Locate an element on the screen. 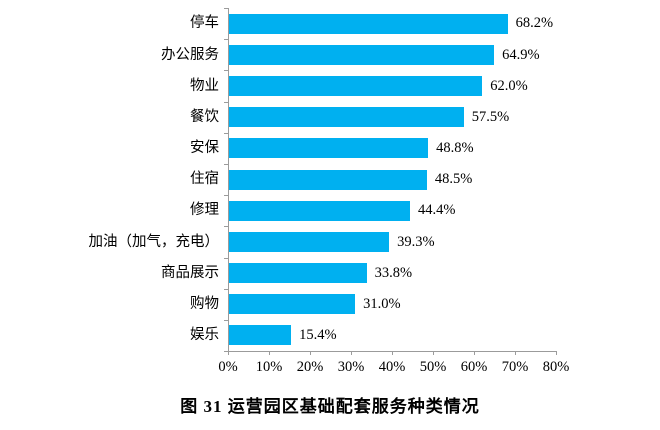 The width and height of the screenshot is (660, 430). x-axis-tick-label: 30% is located at coordinates (351, 367).